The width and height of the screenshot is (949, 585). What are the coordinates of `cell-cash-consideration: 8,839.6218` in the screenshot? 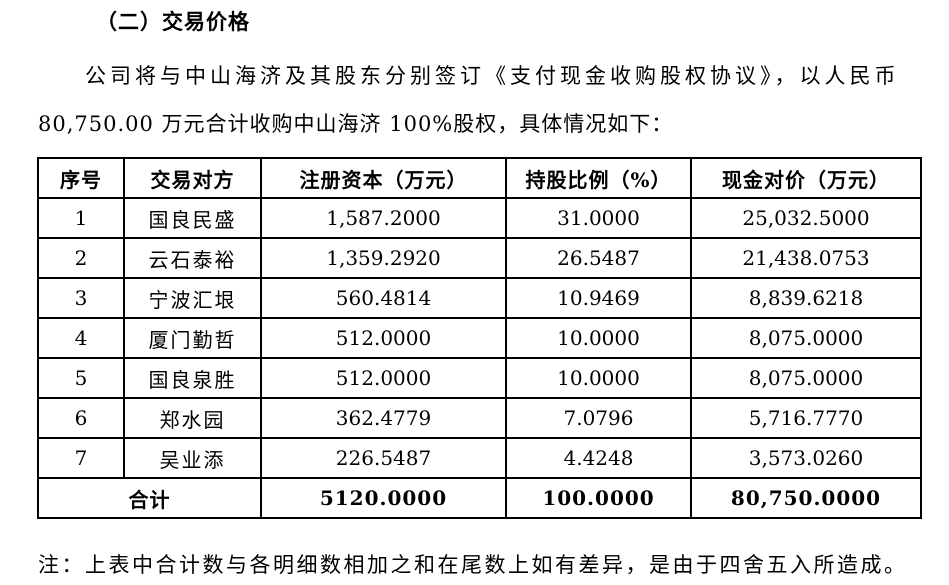 It's located at (806, 298).